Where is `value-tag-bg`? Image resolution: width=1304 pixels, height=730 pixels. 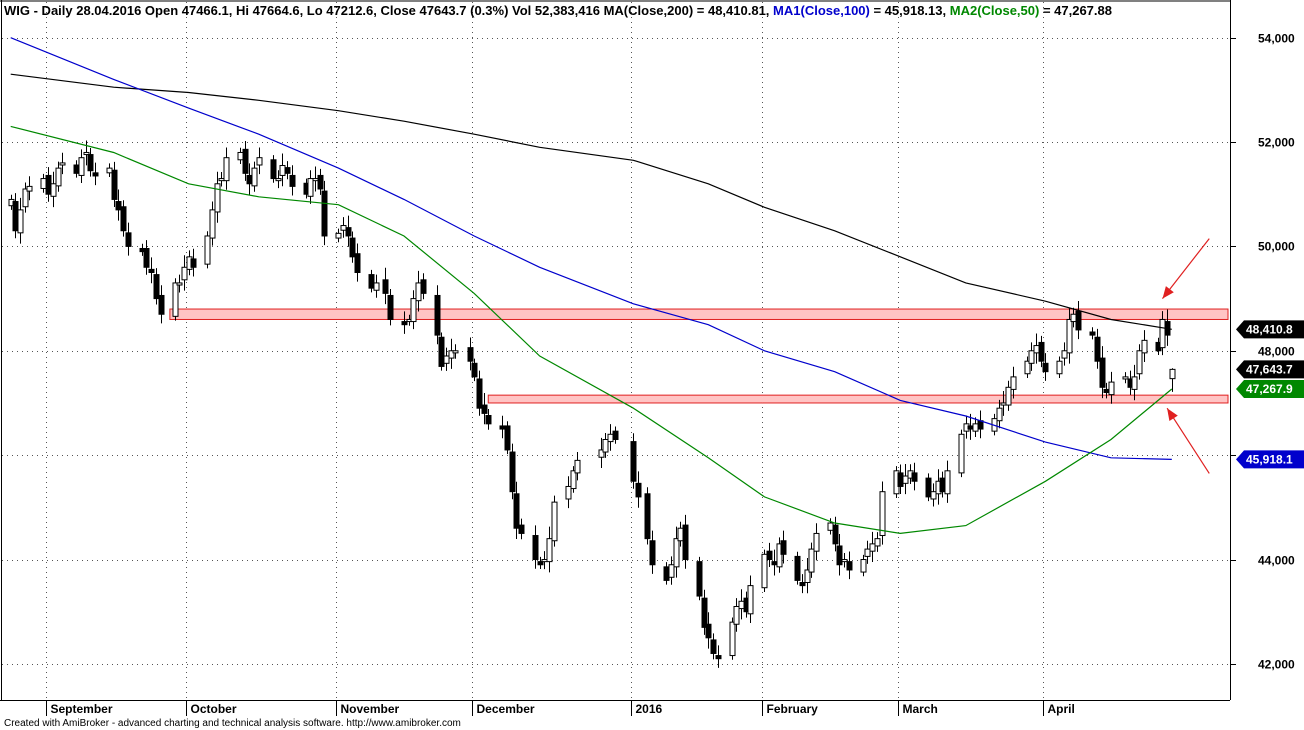 value-tag-bg is located at coordinates (1270, 329).